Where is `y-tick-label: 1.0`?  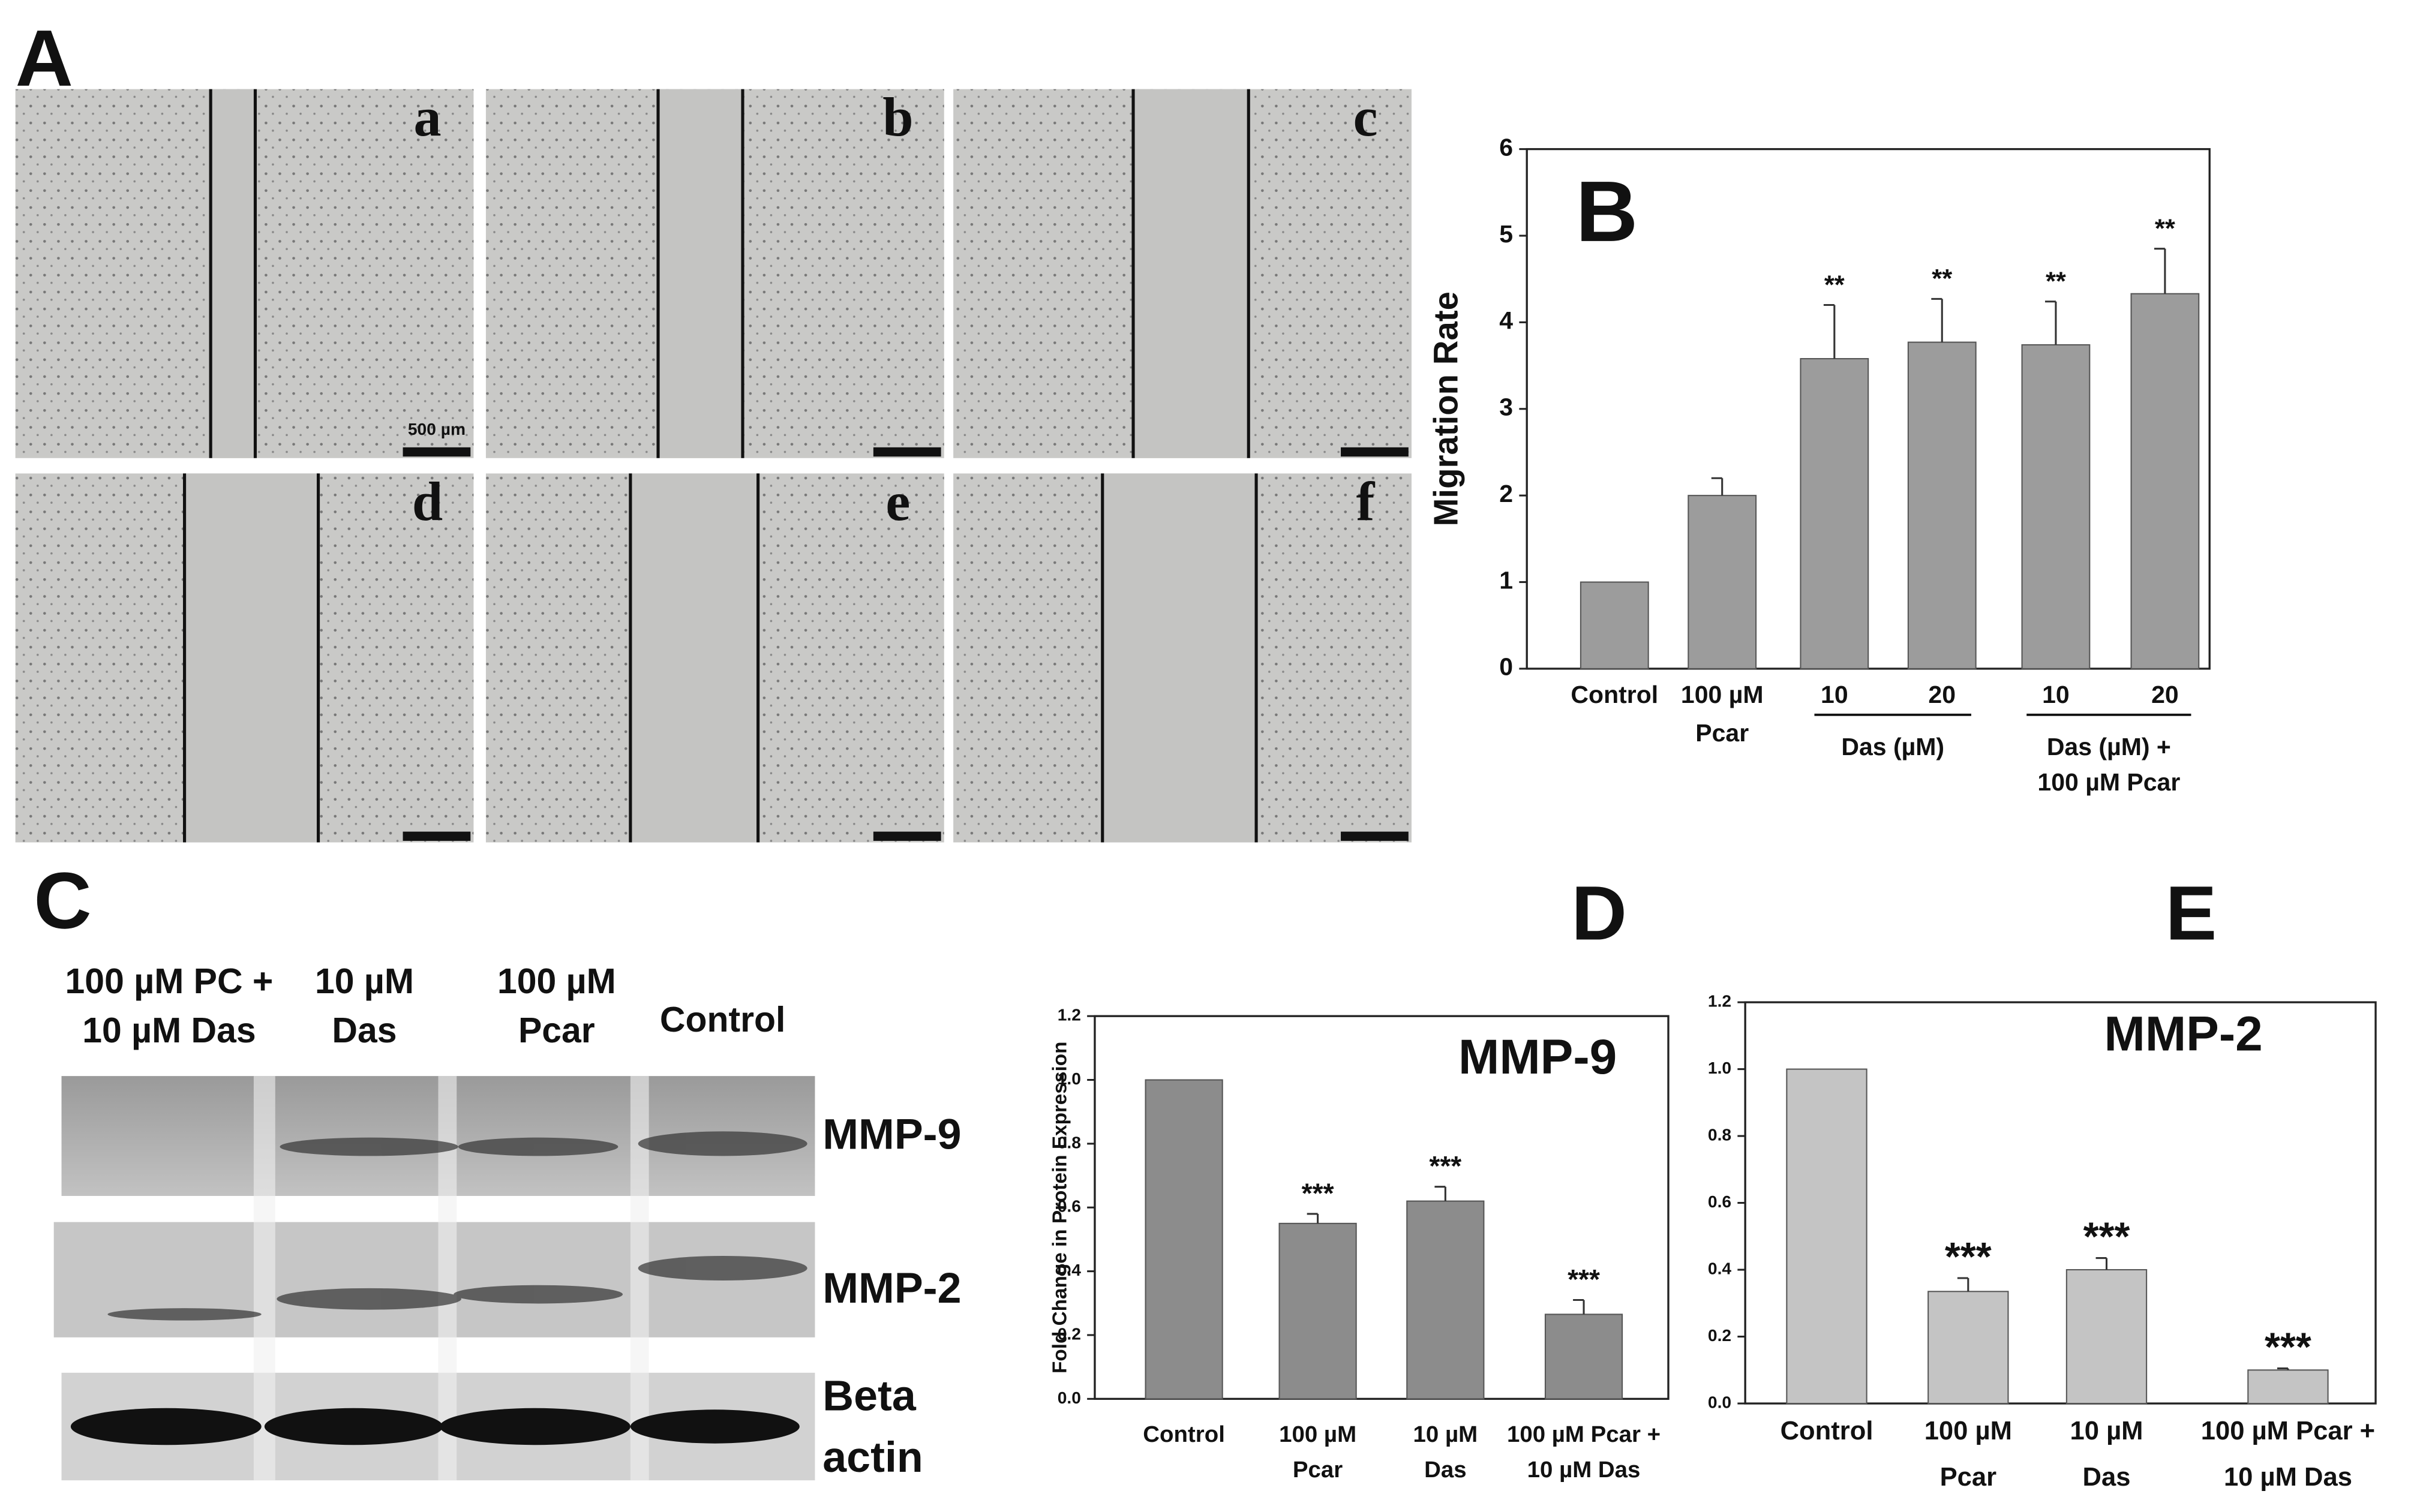
y-tick-label: 1.0 is located at coordinates (1069, 1079).